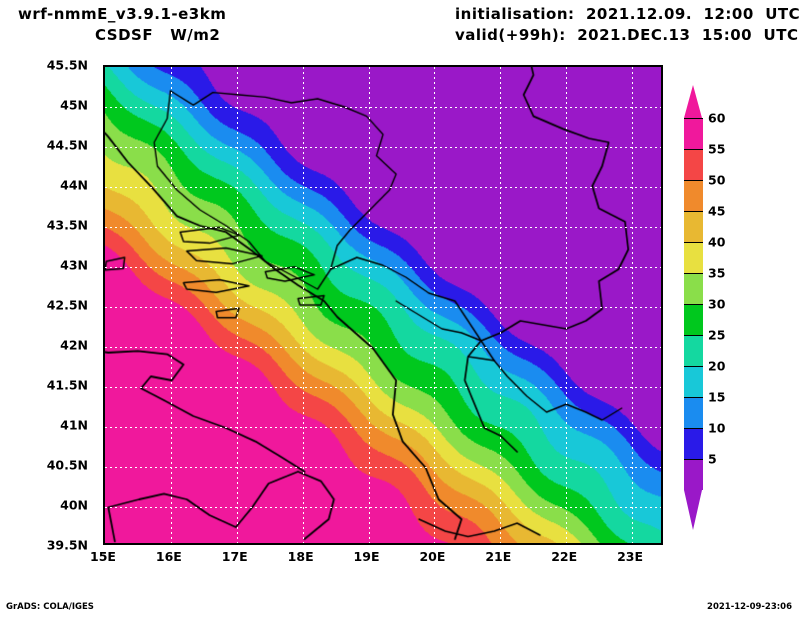 This screenshot has width=800, height=618. Describe the element at coordinates (627, 35) in the screenshot. I see `valid-time-label: valid(+99h): 2021.DEC.13 15:00 UTC` at that location.